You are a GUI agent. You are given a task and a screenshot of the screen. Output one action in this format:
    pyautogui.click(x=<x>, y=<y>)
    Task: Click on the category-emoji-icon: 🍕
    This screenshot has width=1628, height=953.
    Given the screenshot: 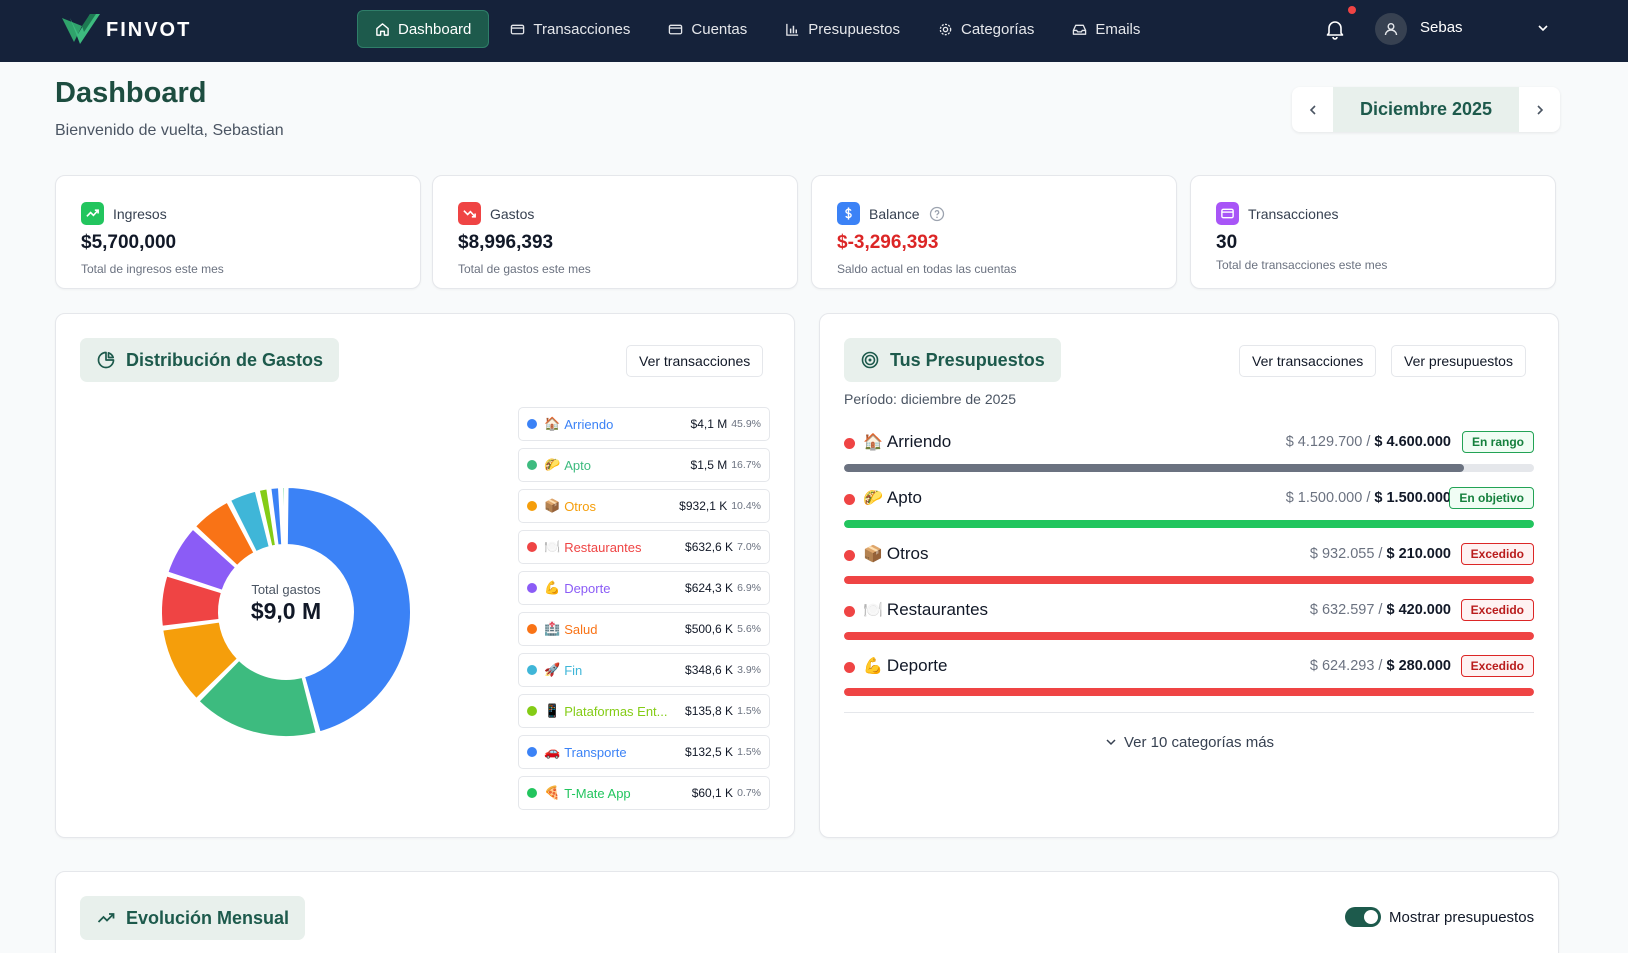 What is the action you would take?
    pyautogui.click(x=552, y=793)
    